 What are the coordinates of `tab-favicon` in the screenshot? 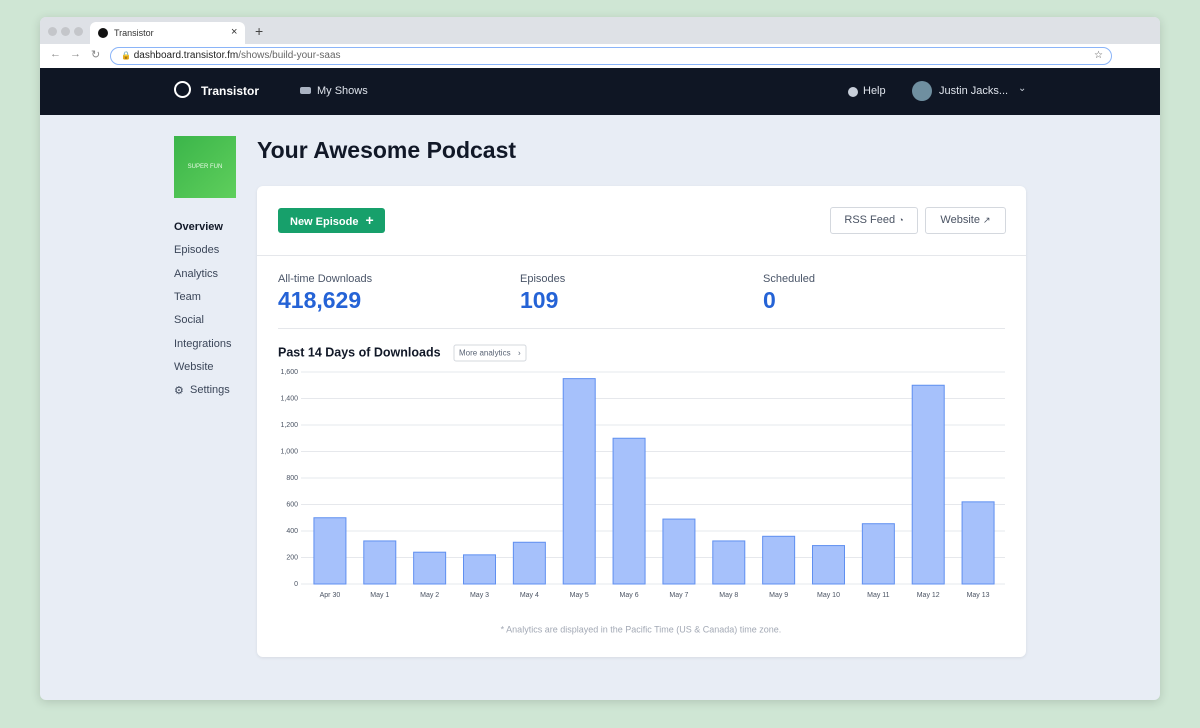 It's located at (103, 33).